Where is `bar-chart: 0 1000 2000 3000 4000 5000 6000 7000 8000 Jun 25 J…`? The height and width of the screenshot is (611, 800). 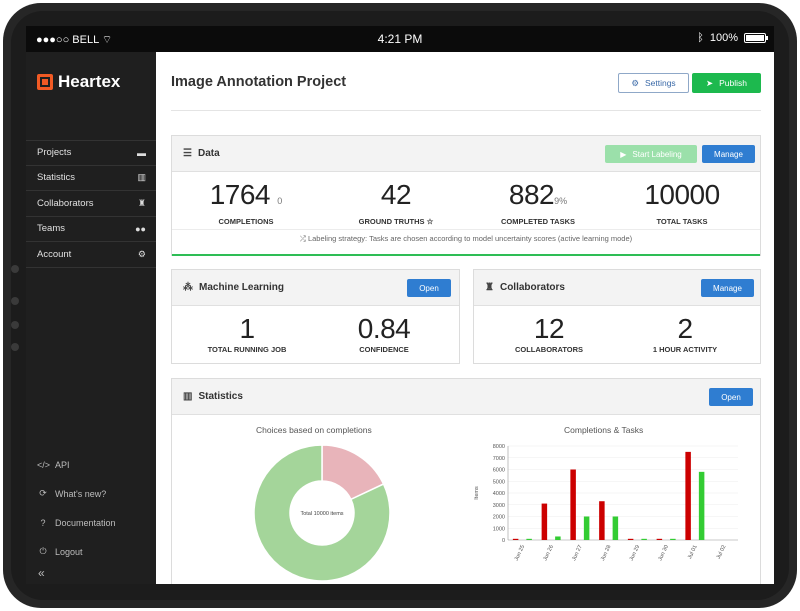
bar-chart: 0 1000 2000 3000 4000 5000 6000 7000 8000 Jun 25 J… is located at coordinates (606, 503).